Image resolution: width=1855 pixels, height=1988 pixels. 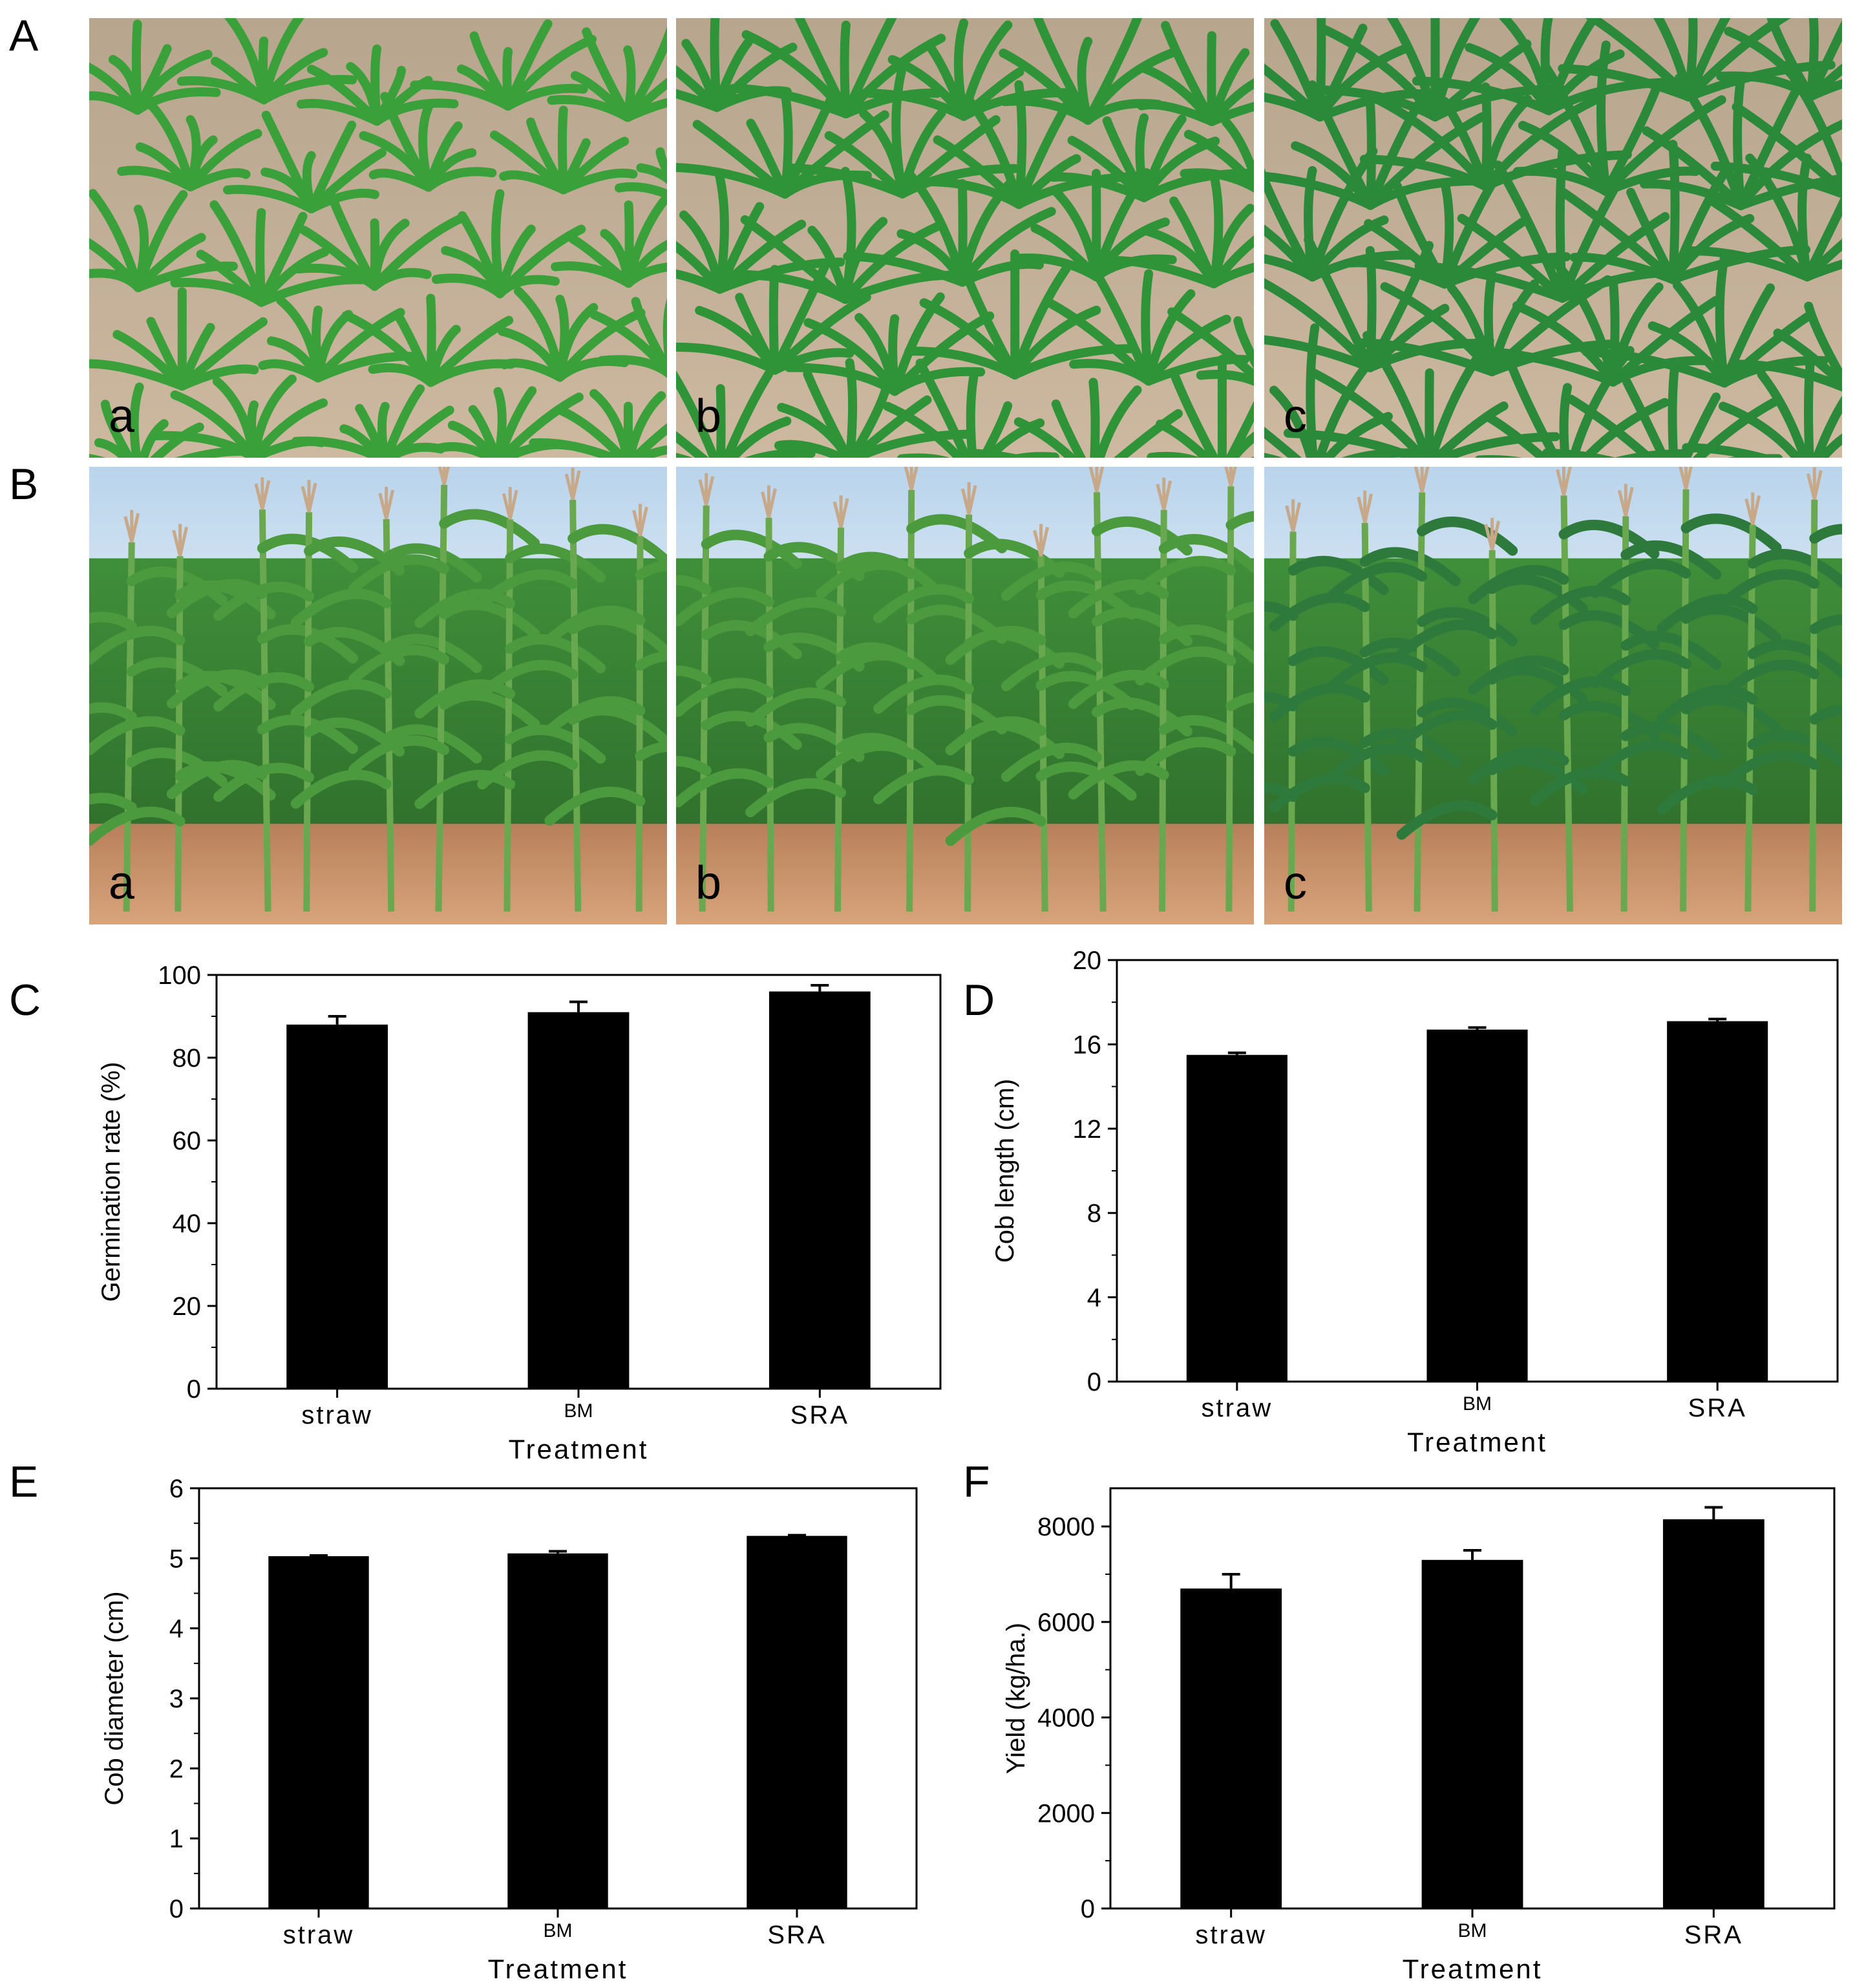 What do you see at coordinates (977, 1481) in the screenshot?
I see `panel-label-f: F` at bounding box center [977, 1481].